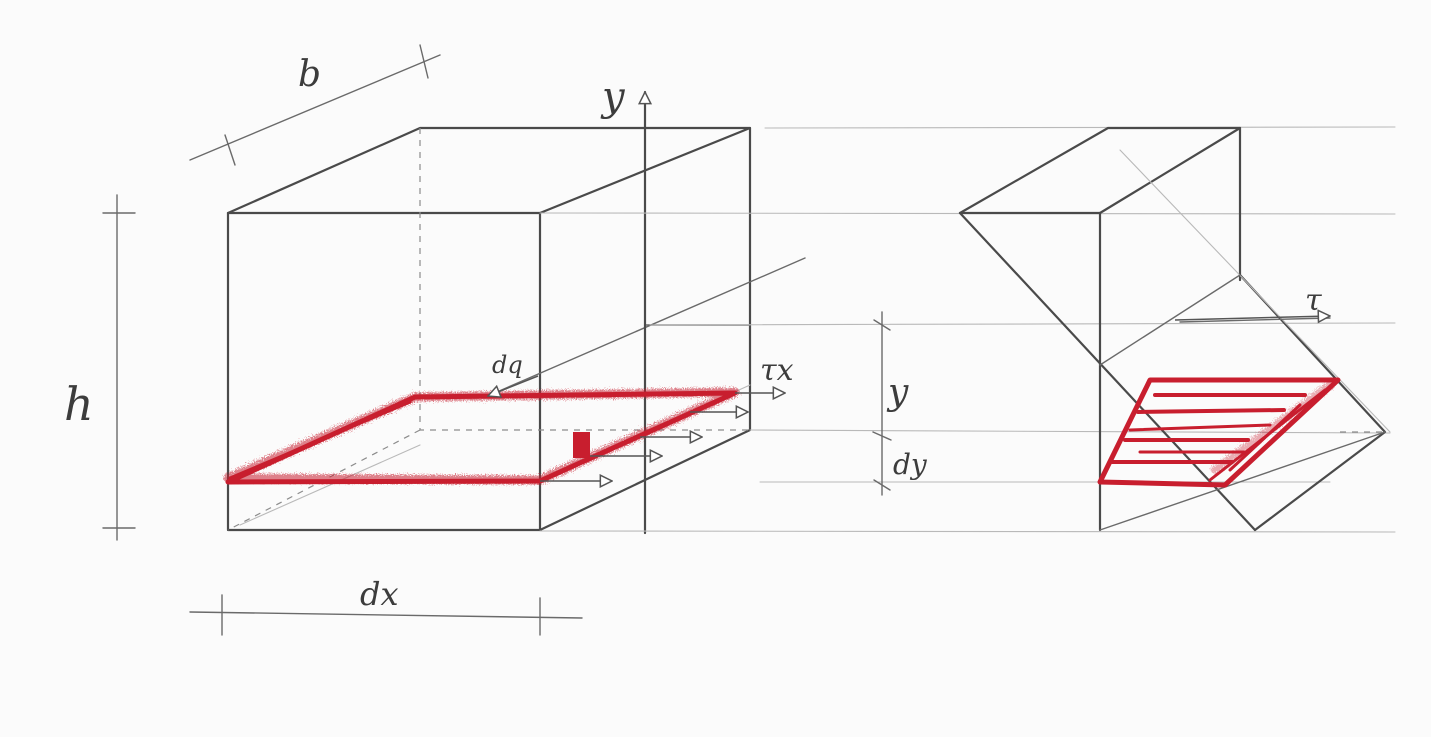 The image size is (1431, 737). I want to click on tau-x-label: τx, so click(777, 370).